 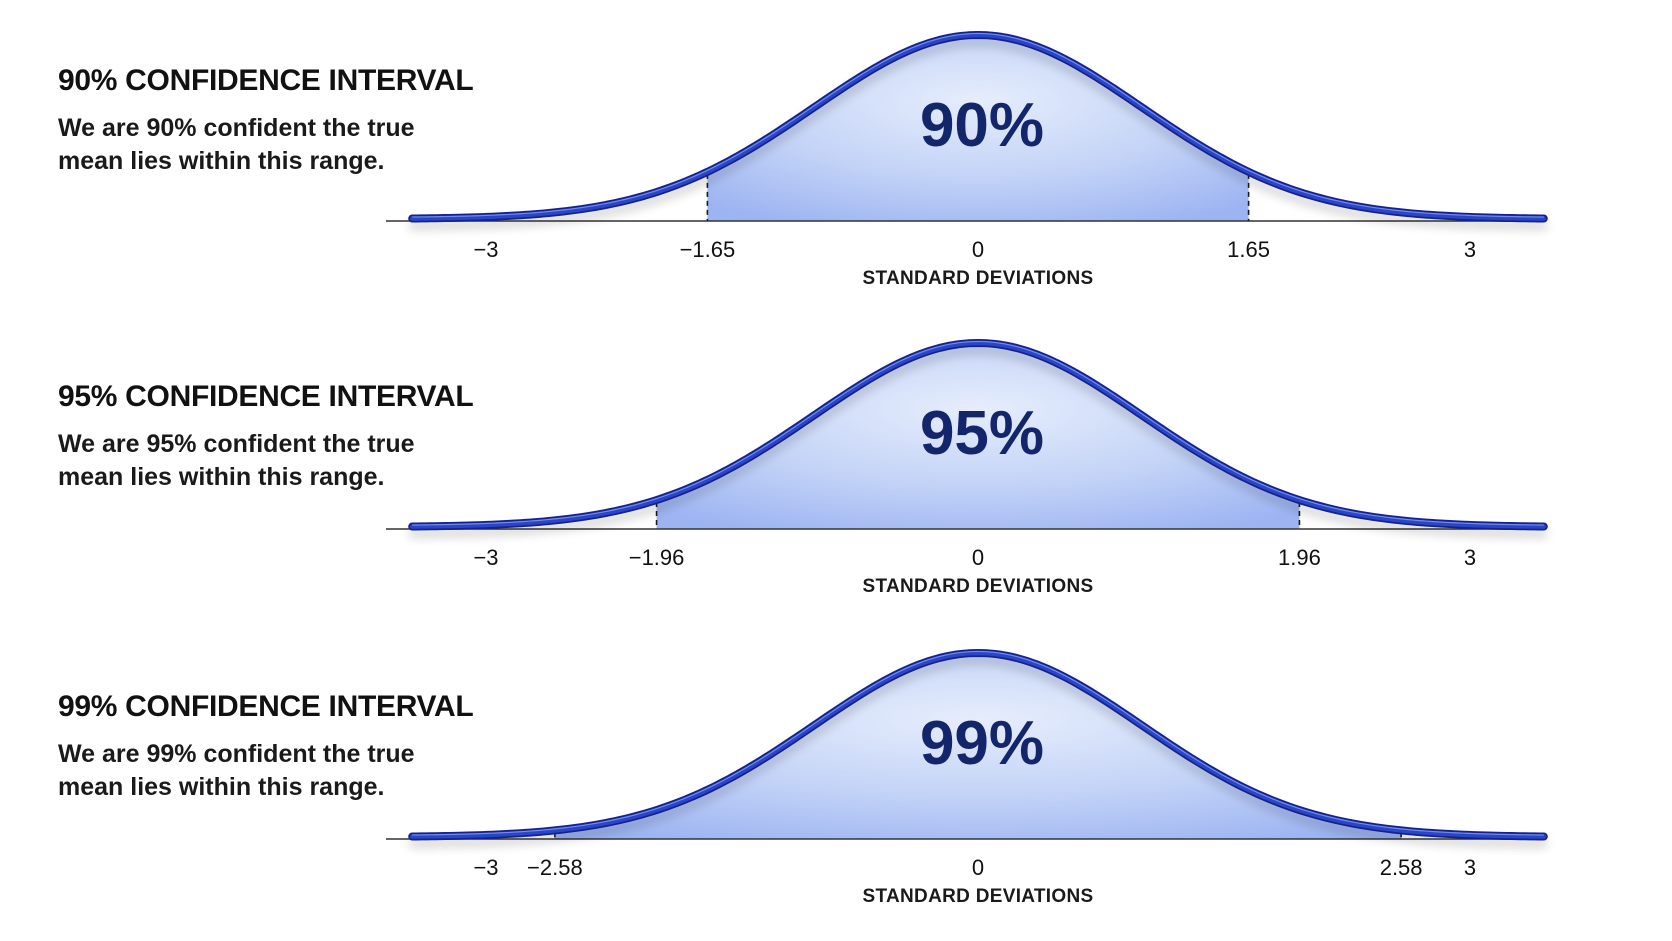 I want to click on x-tick-label: 2.58, so click(x=1401, y=867).